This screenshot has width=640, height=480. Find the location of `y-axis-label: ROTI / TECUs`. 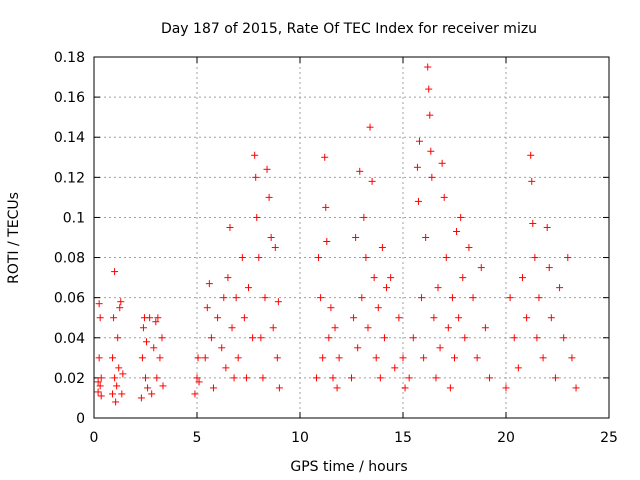

y-axis-label: ROTI / TECUs is located at coordinates (14, 238).